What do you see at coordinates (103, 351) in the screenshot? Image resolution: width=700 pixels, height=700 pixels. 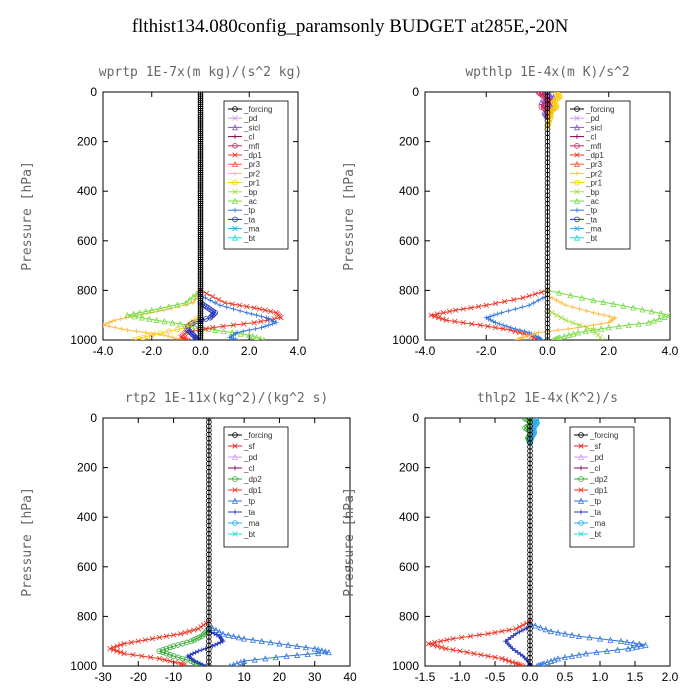 I see `x-tick-label: -4.0` at bounding box center [103, 351].